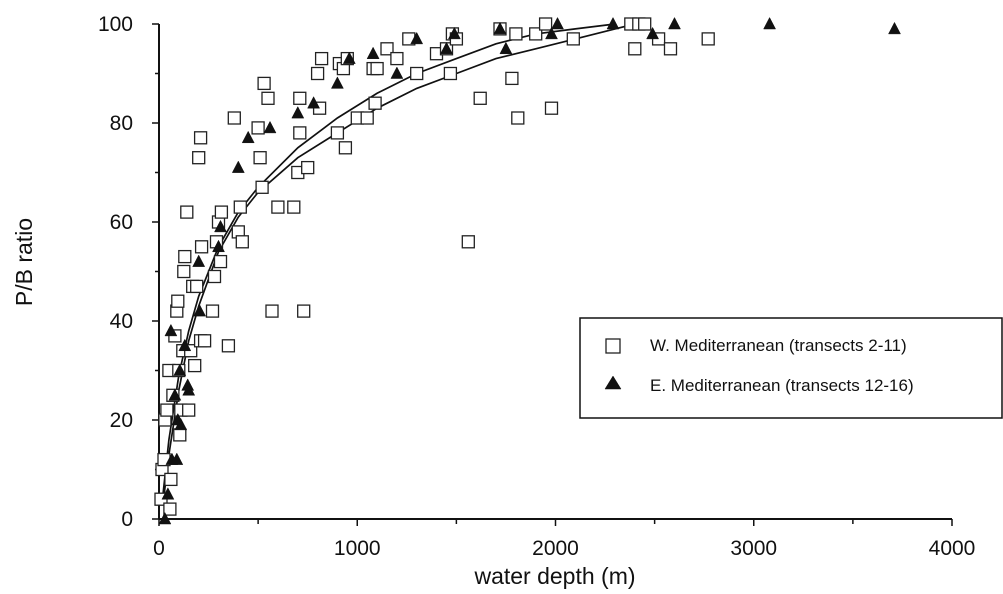 This screenshot has height=594, width=1003. I want to click on legend-marker-open-square, so click(613, 346).